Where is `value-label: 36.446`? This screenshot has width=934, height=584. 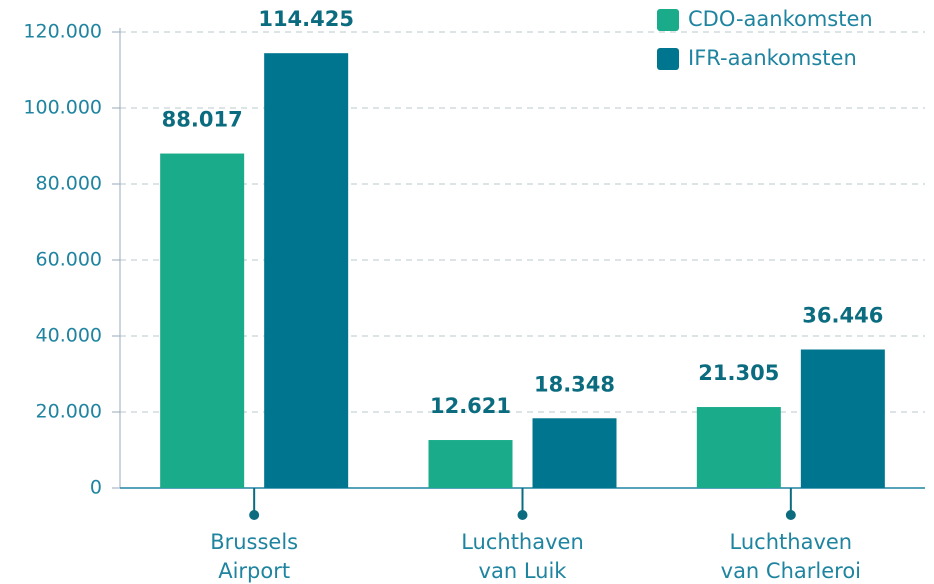 value-label: 36.446 is located at coordinates (842, 316).